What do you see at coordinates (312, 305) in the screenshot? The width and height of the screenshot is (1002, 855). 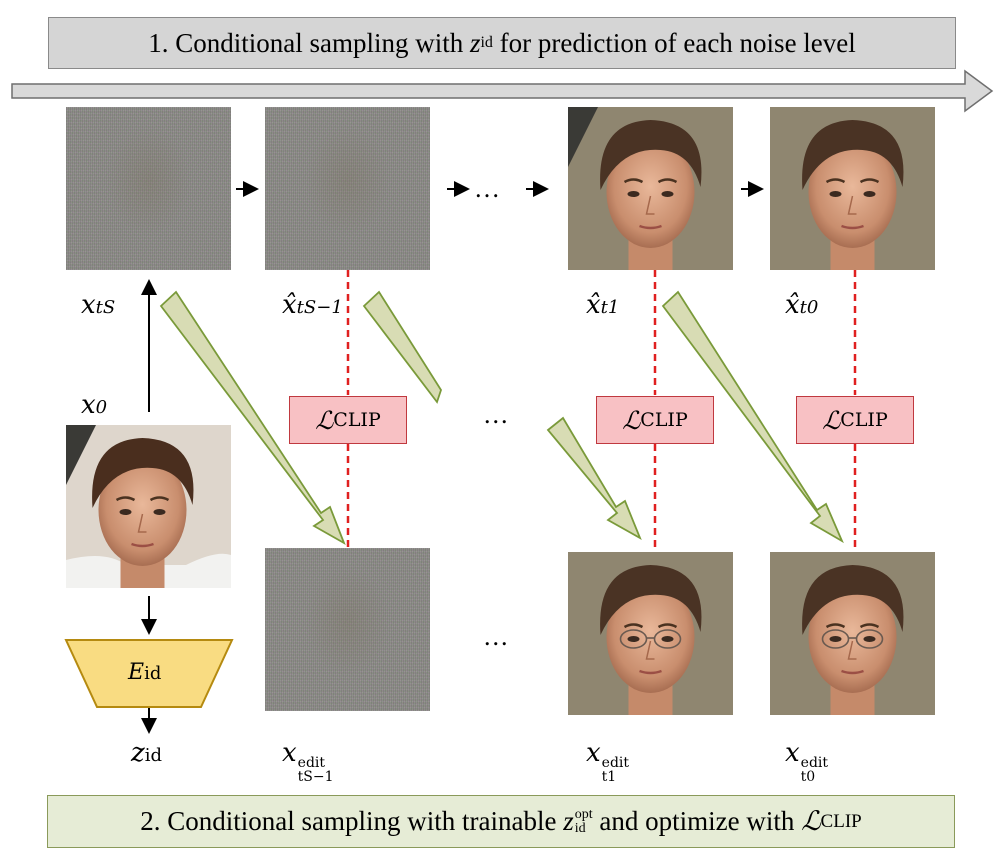 I see `label-xts1: x̂tS−1` at bounding box center [312, 305].